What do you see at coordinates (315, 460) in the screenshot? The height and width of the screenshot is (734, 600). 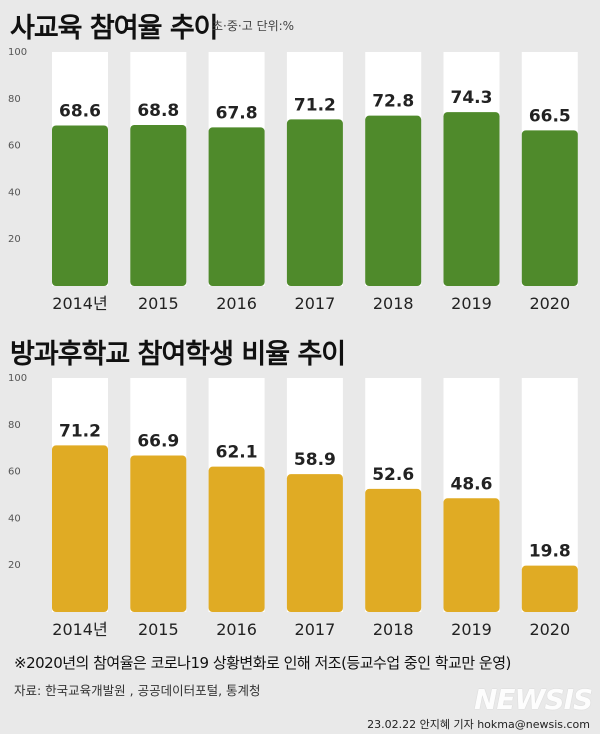 I see `data-label: 58.9` at bounding box center [315, 460].